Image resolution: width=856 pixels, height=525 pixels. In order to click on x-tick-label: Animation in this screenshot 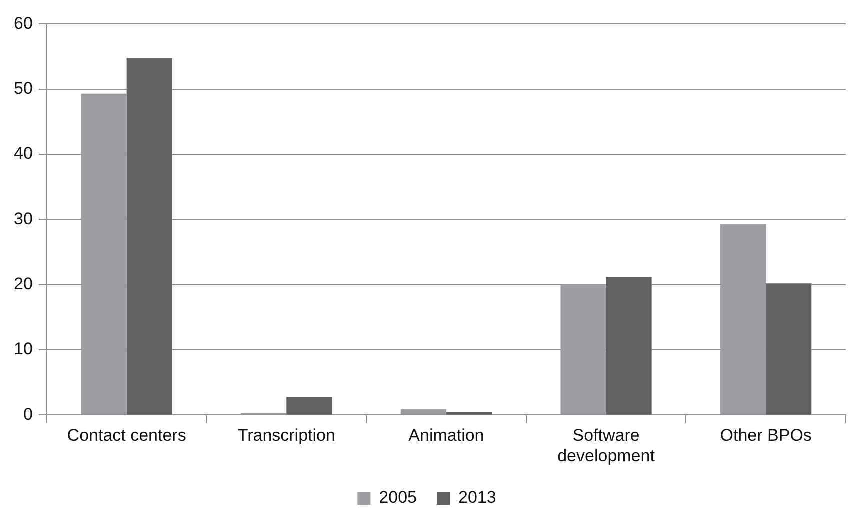, I will do `click(446, 436)`.